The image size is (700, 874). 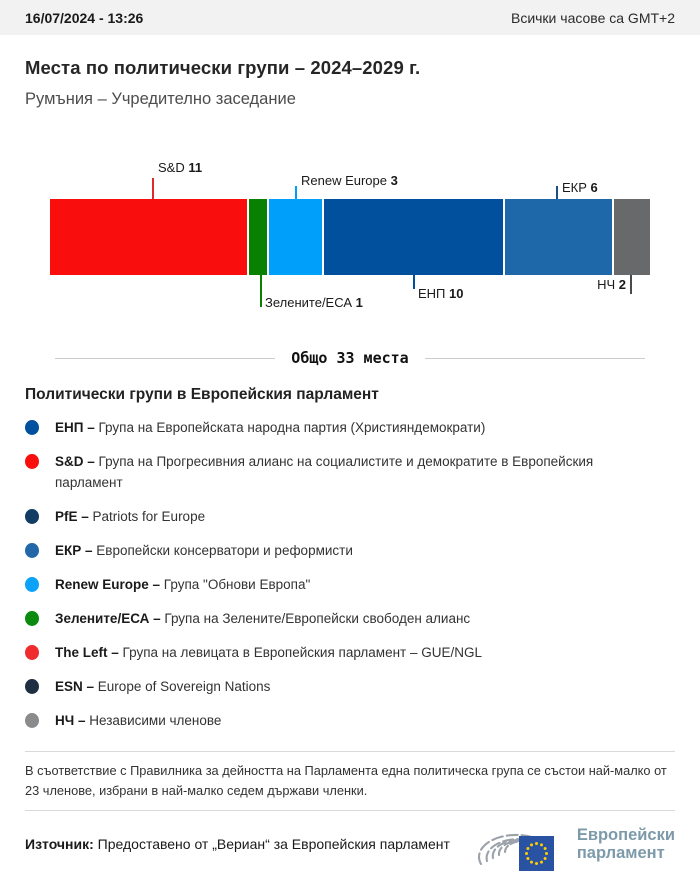 What do you see at coordinates (296, 192) in the screenshot?
I see `callout-tick-renew` at bounding box center [296, 192].